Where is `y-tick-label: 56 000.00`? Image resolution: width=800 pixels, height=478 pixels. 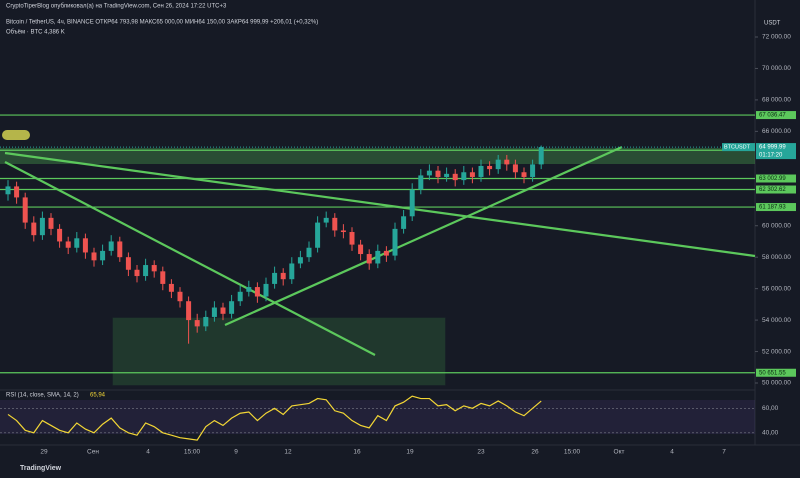 y-tick-label: 56 000.00 is located at coordinates (776, 288).